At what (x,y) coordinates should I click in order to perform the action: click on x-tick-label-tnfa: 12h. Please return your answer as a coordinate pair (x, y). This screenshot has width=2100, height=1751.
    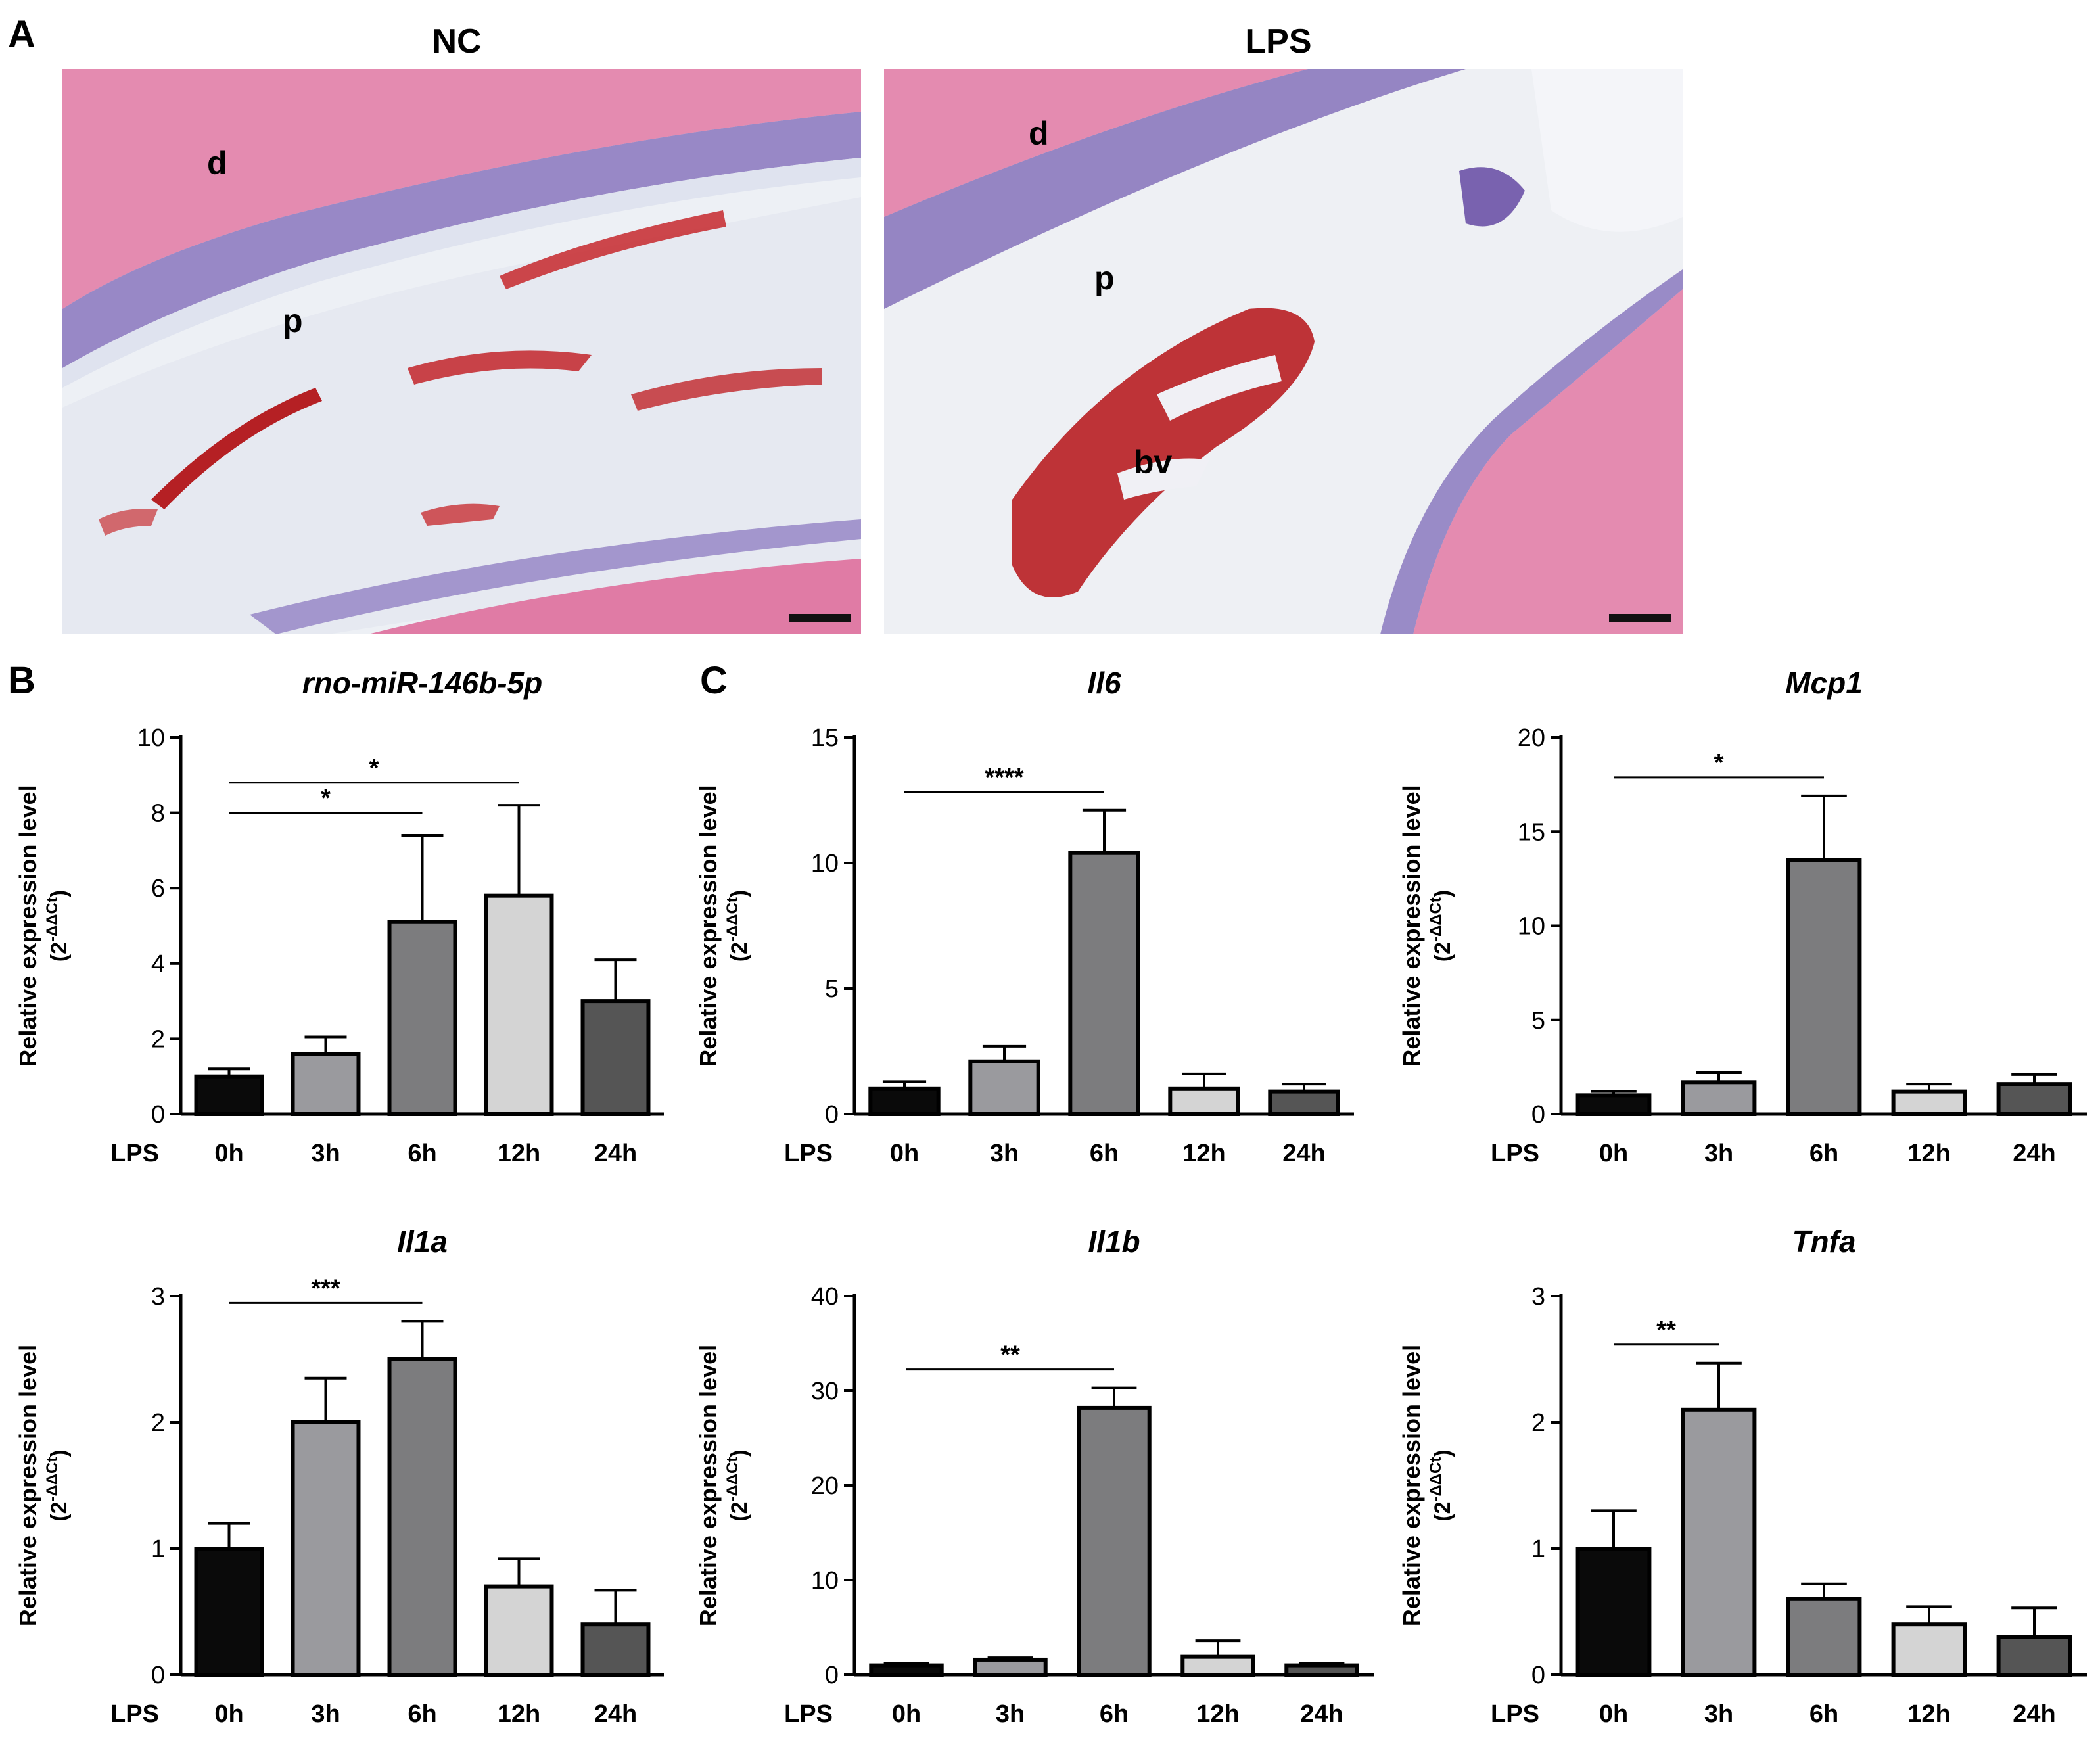
    Looking at the image, I should click on (1928, 1714).